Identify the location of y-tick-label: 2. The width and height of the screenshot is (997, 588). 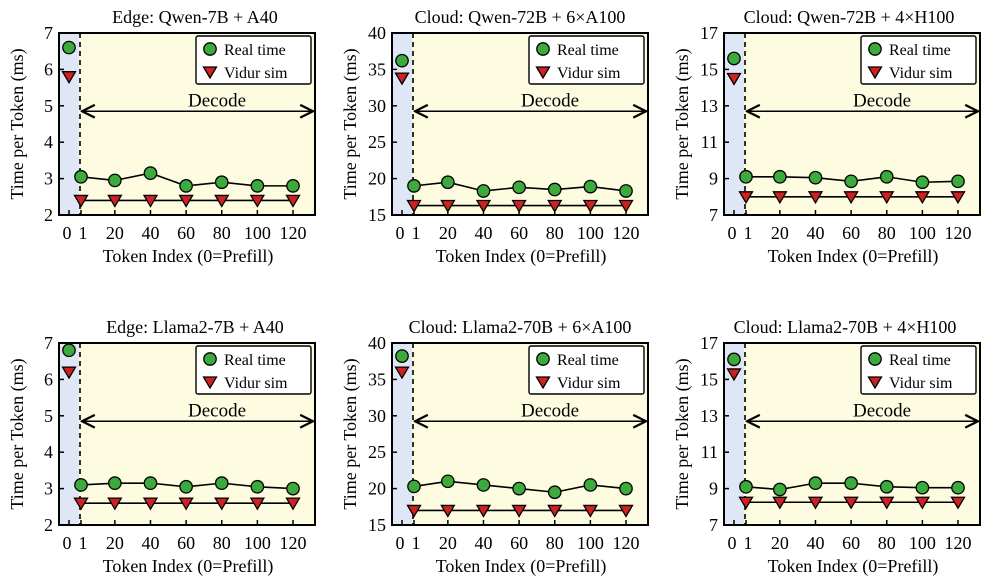
(48, 215).